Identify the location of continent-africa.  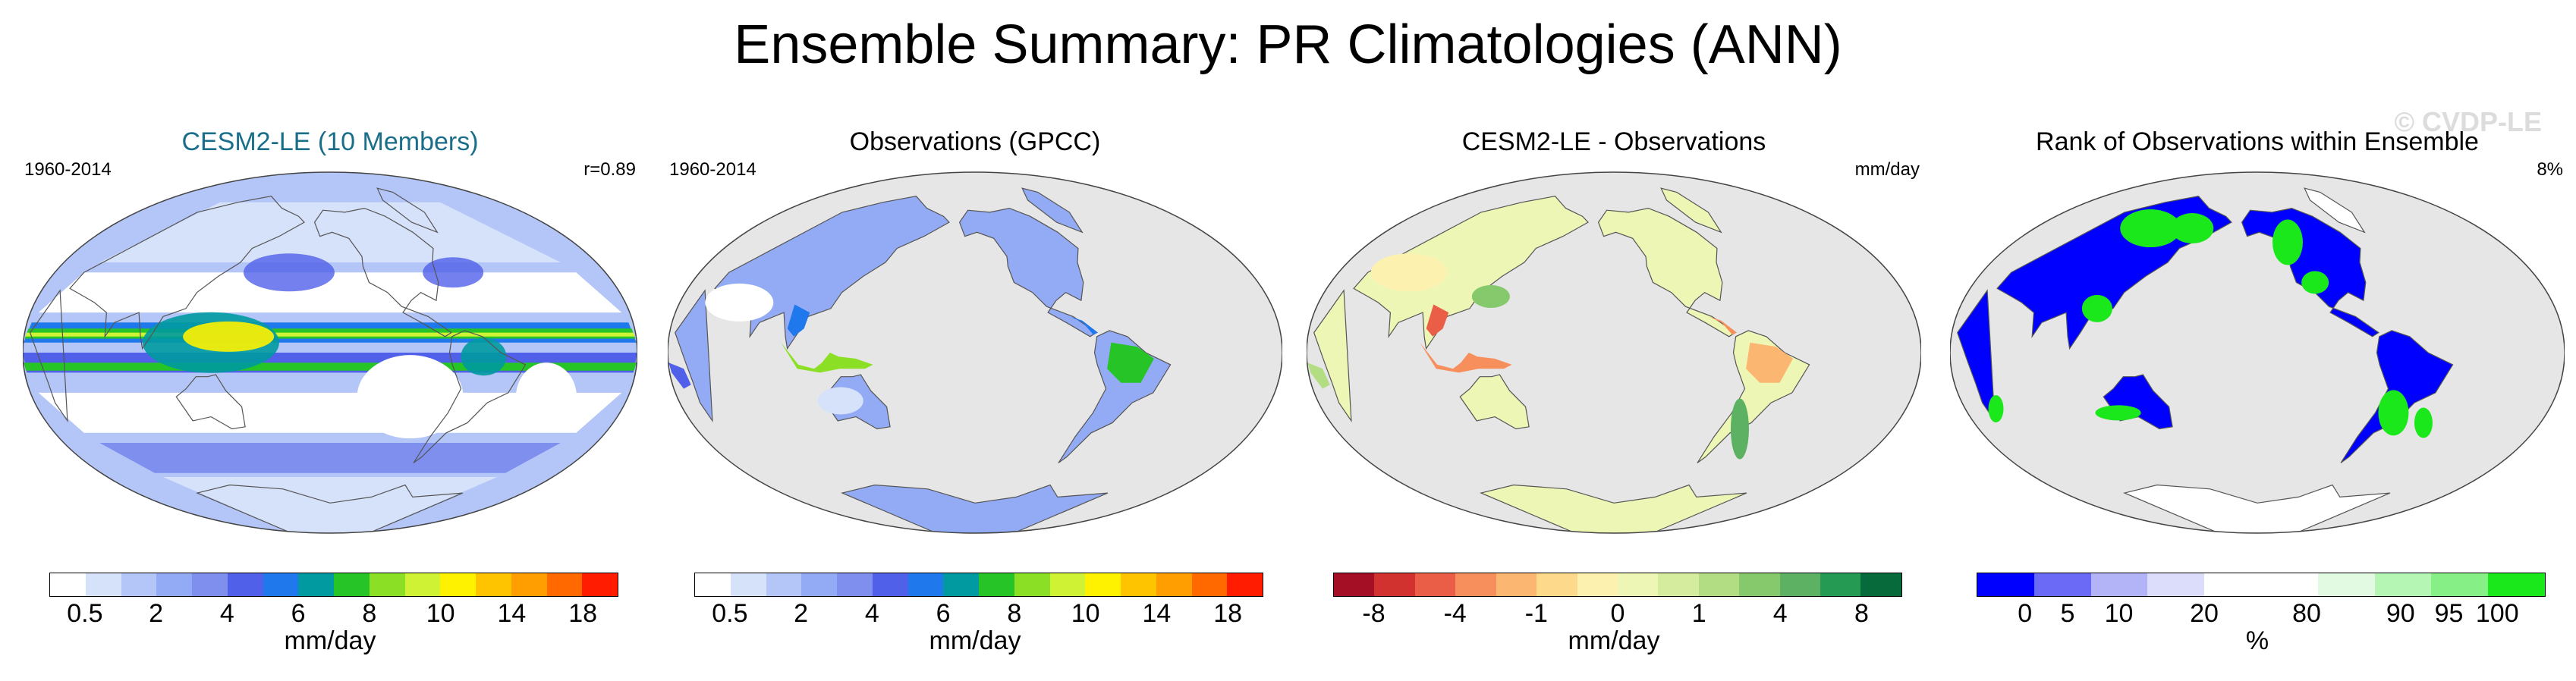
(49, 356).